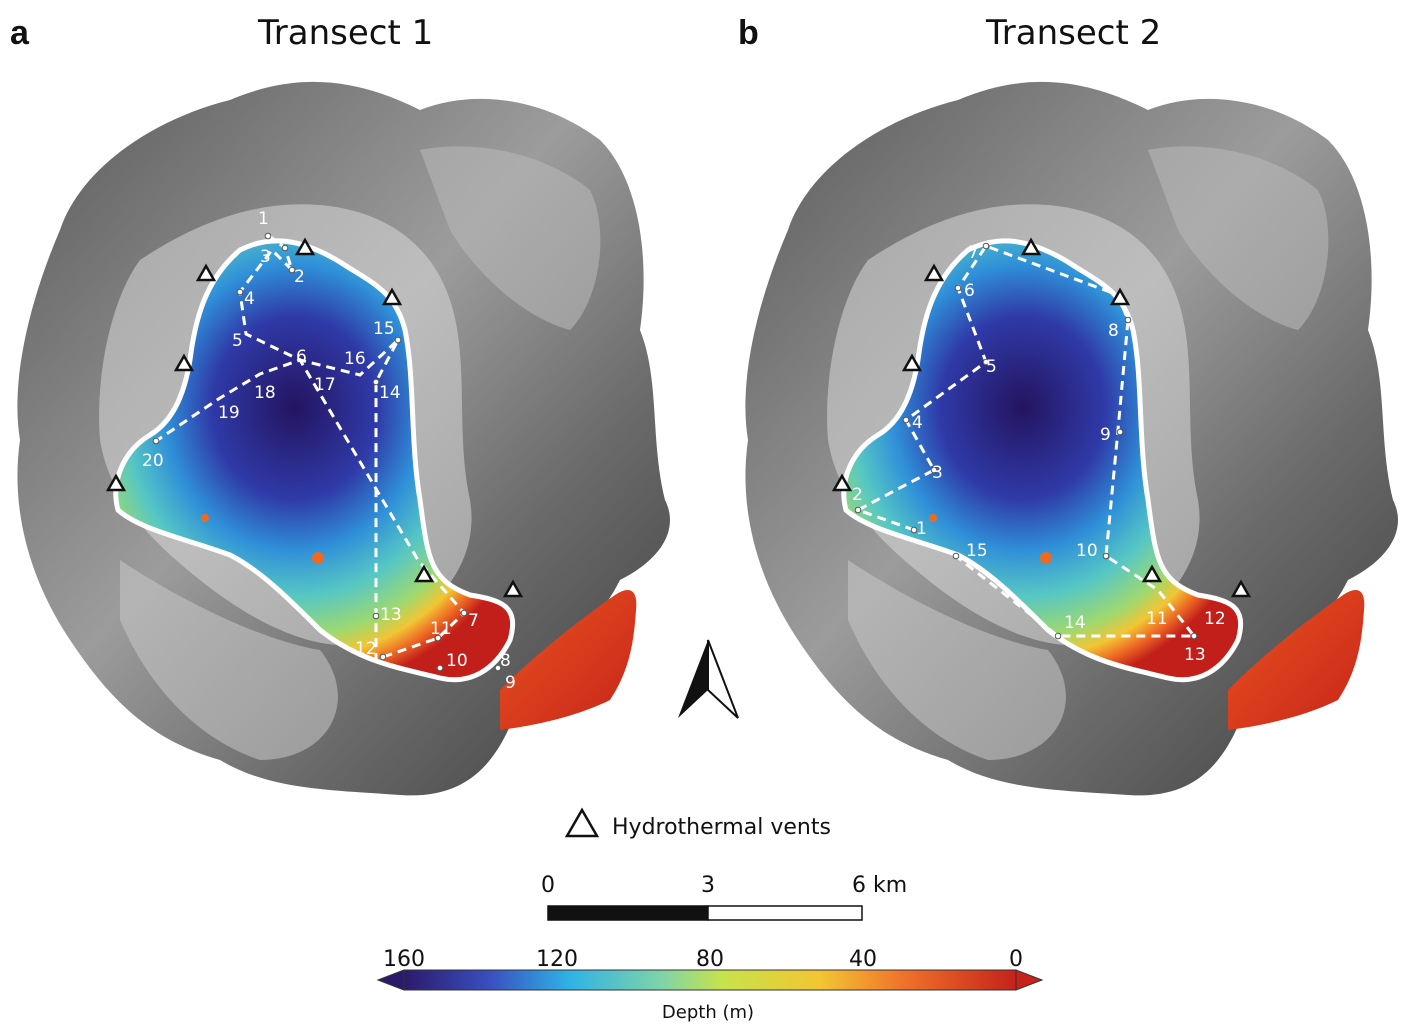  I want to click on panel-a-title: Transect 1, so click(345, 33).